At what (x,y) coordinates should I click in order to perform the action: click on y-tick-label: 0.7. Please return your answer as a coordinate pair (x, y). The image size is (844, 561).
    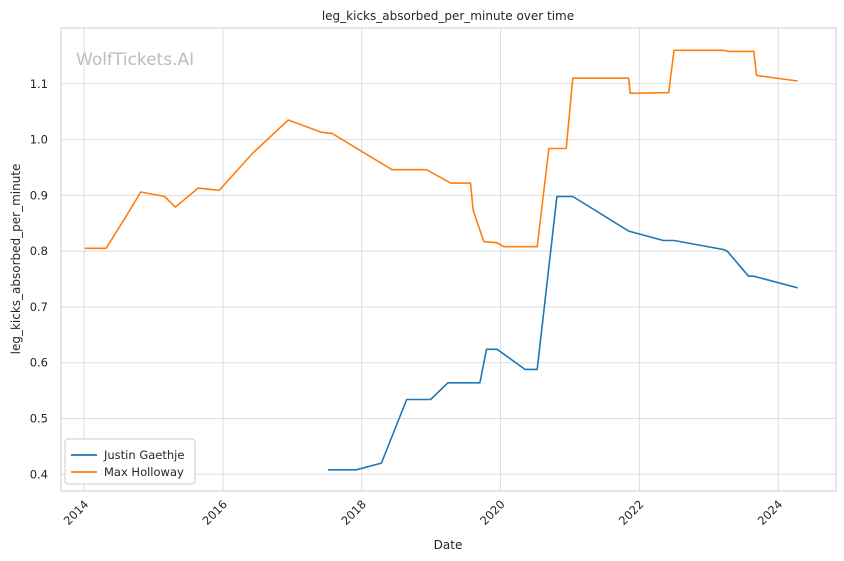
    Looking at the image, I should click on (39, 307).